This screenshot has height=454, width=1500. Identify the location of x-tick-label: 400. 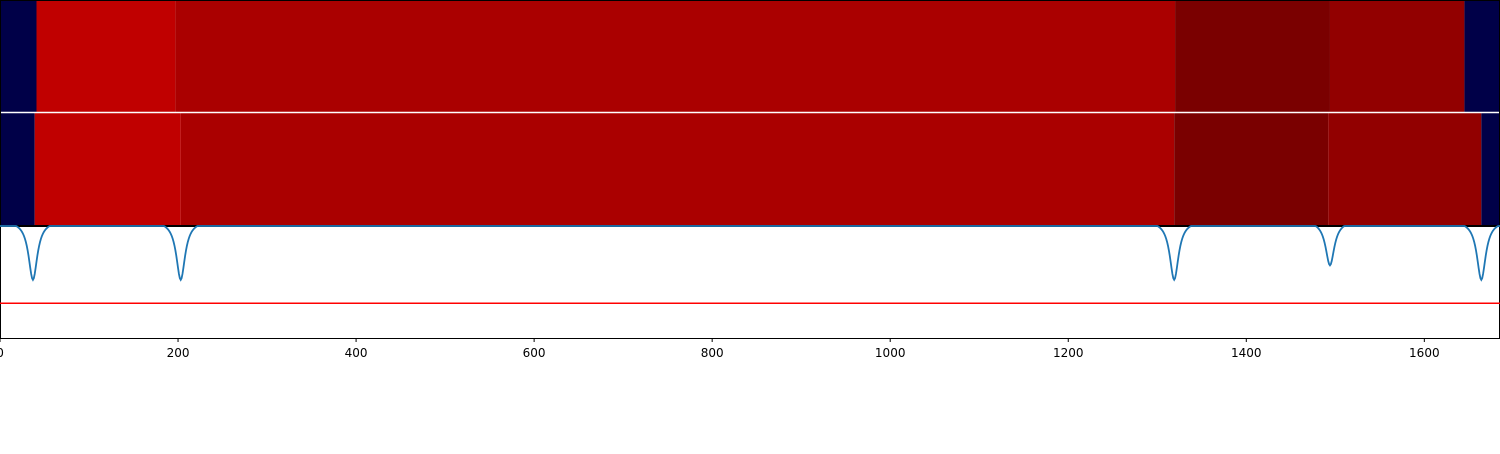
(356, 353).